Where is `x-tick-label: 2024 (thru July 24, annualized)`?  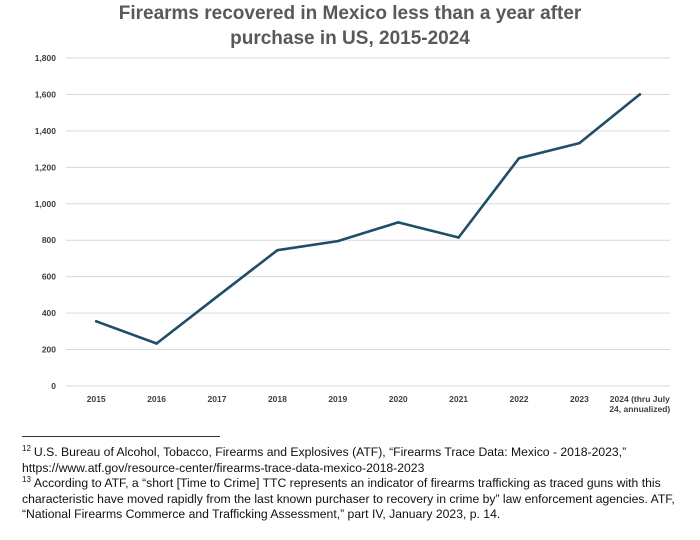
x-tick-label: 2024 (thru July 24, annualized) is located at coordinates (639, 404).